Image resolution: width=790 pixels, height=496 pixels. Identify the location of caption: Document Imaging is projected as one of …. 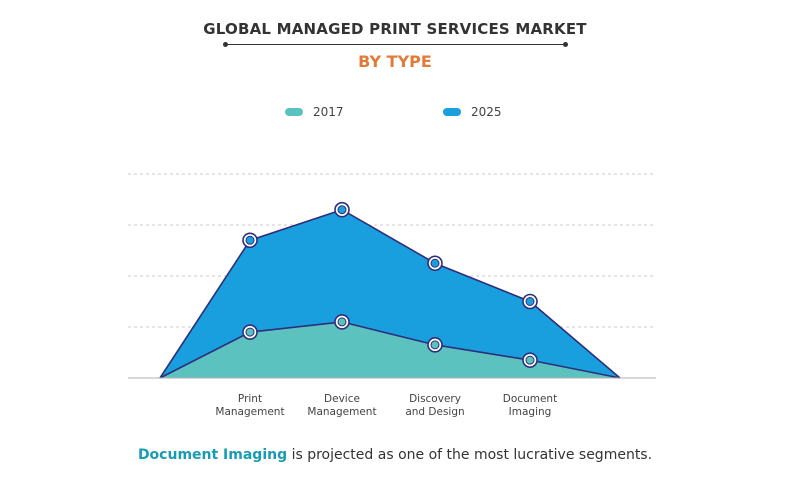
(395, 455).